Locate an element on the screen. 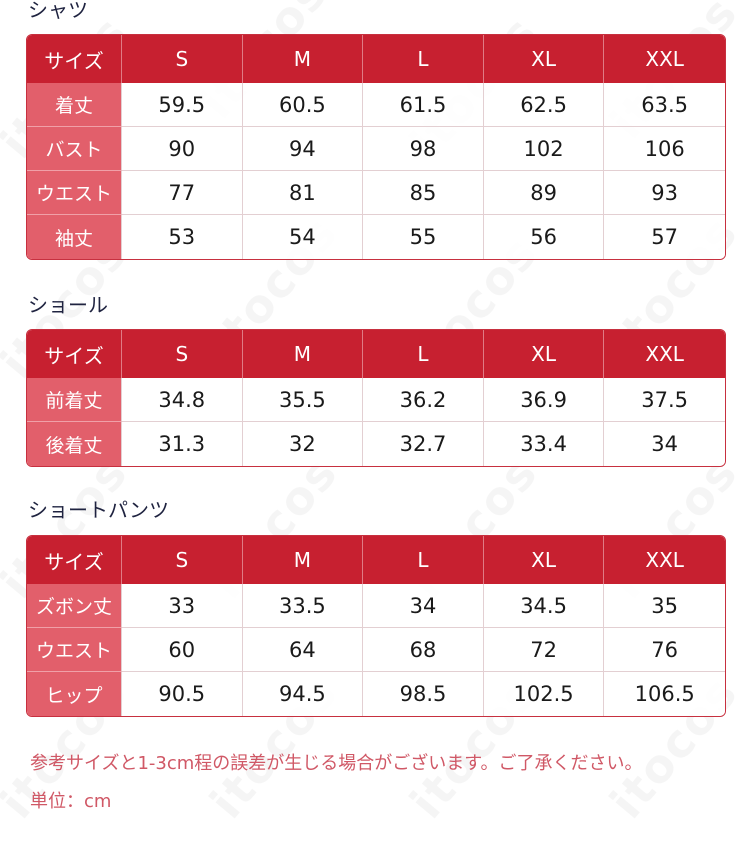 The image size is (750, 842). table-cell: 102 is located at coordinates (544, 149).